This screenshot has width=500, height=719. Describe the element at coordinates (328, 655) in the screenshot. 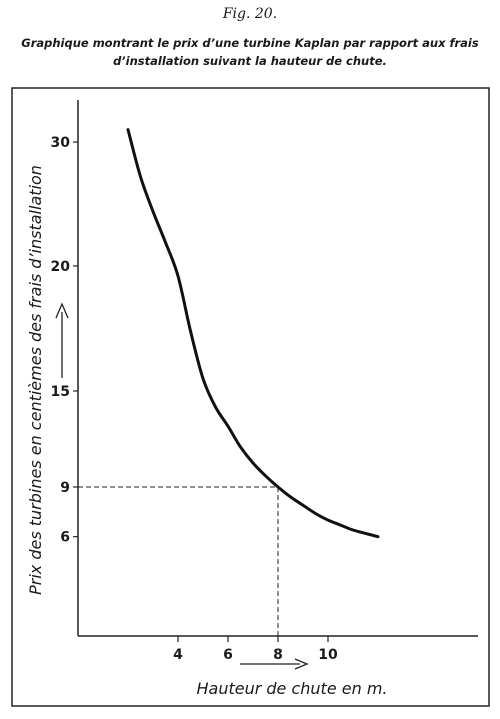

I see `x-tick-label: 10` at that location.